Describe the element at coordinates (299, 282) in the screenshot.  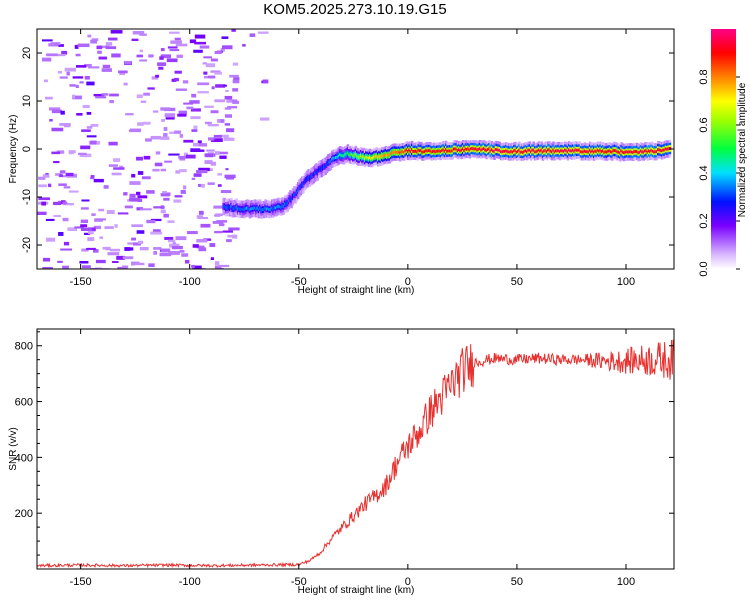
I see `x-tick-label: -50` at that location.